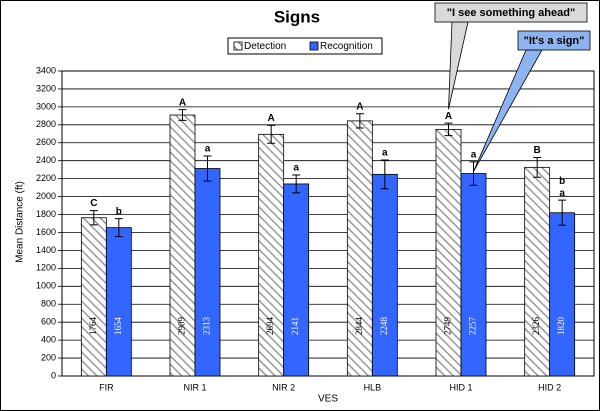 Image resolution: width=600 pixels, height=411 pixels. I want to click on legend-label: Recognition, so click(346, 46).